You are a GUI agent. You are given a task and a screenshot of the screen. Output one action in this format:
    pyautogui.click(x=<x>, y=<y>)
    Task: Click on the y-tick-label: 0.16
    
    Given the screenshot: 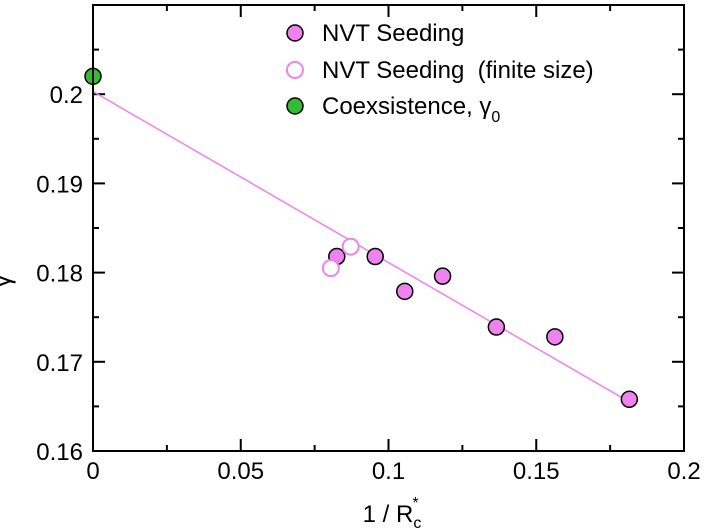 What is the action you would take?
    pyautogui.click(x=59, y=452)
    